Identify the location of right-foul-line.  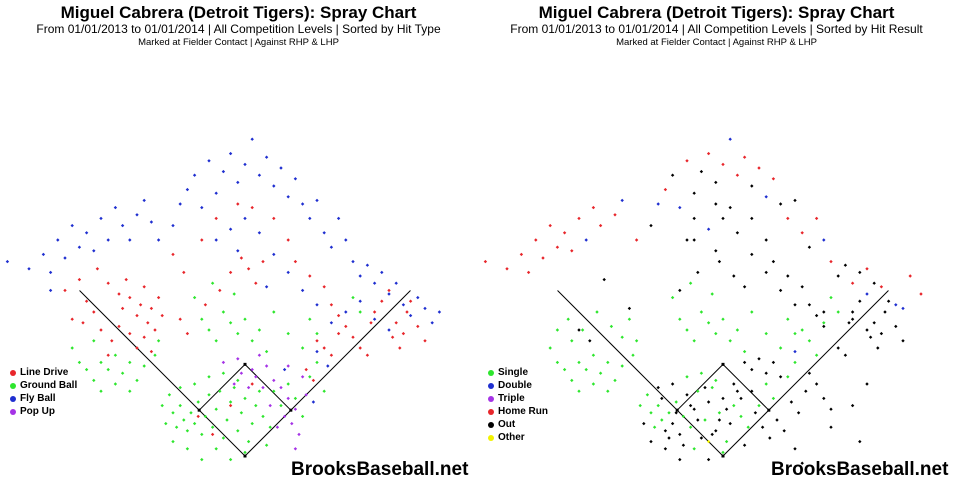
(327, 373).